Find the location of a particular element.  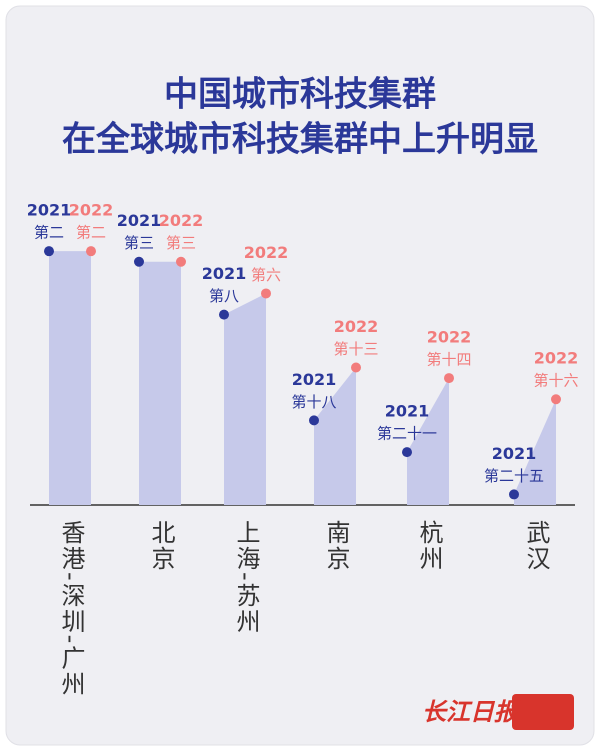

rank-label: 第二十一 is located at coordinates (407, 434).